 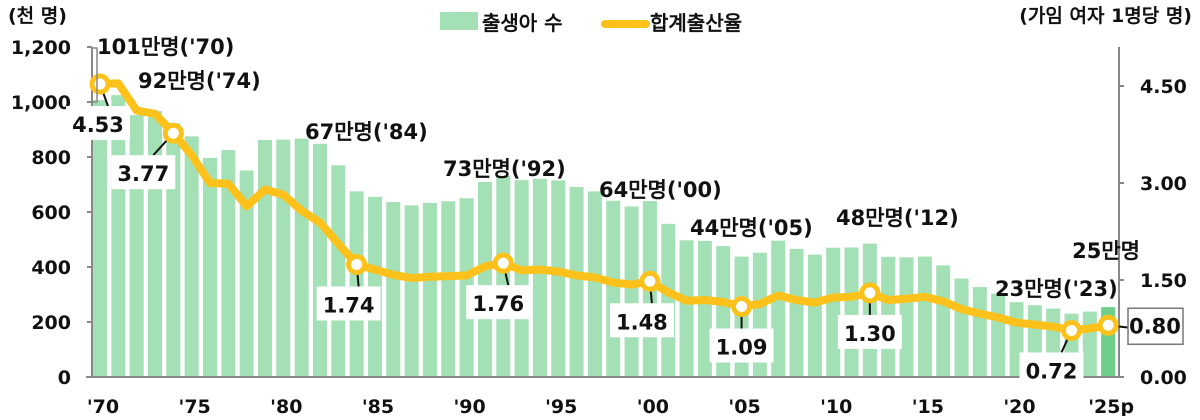 I want to click on right-tick-label: 3.00, so click(x=1163, y=184).